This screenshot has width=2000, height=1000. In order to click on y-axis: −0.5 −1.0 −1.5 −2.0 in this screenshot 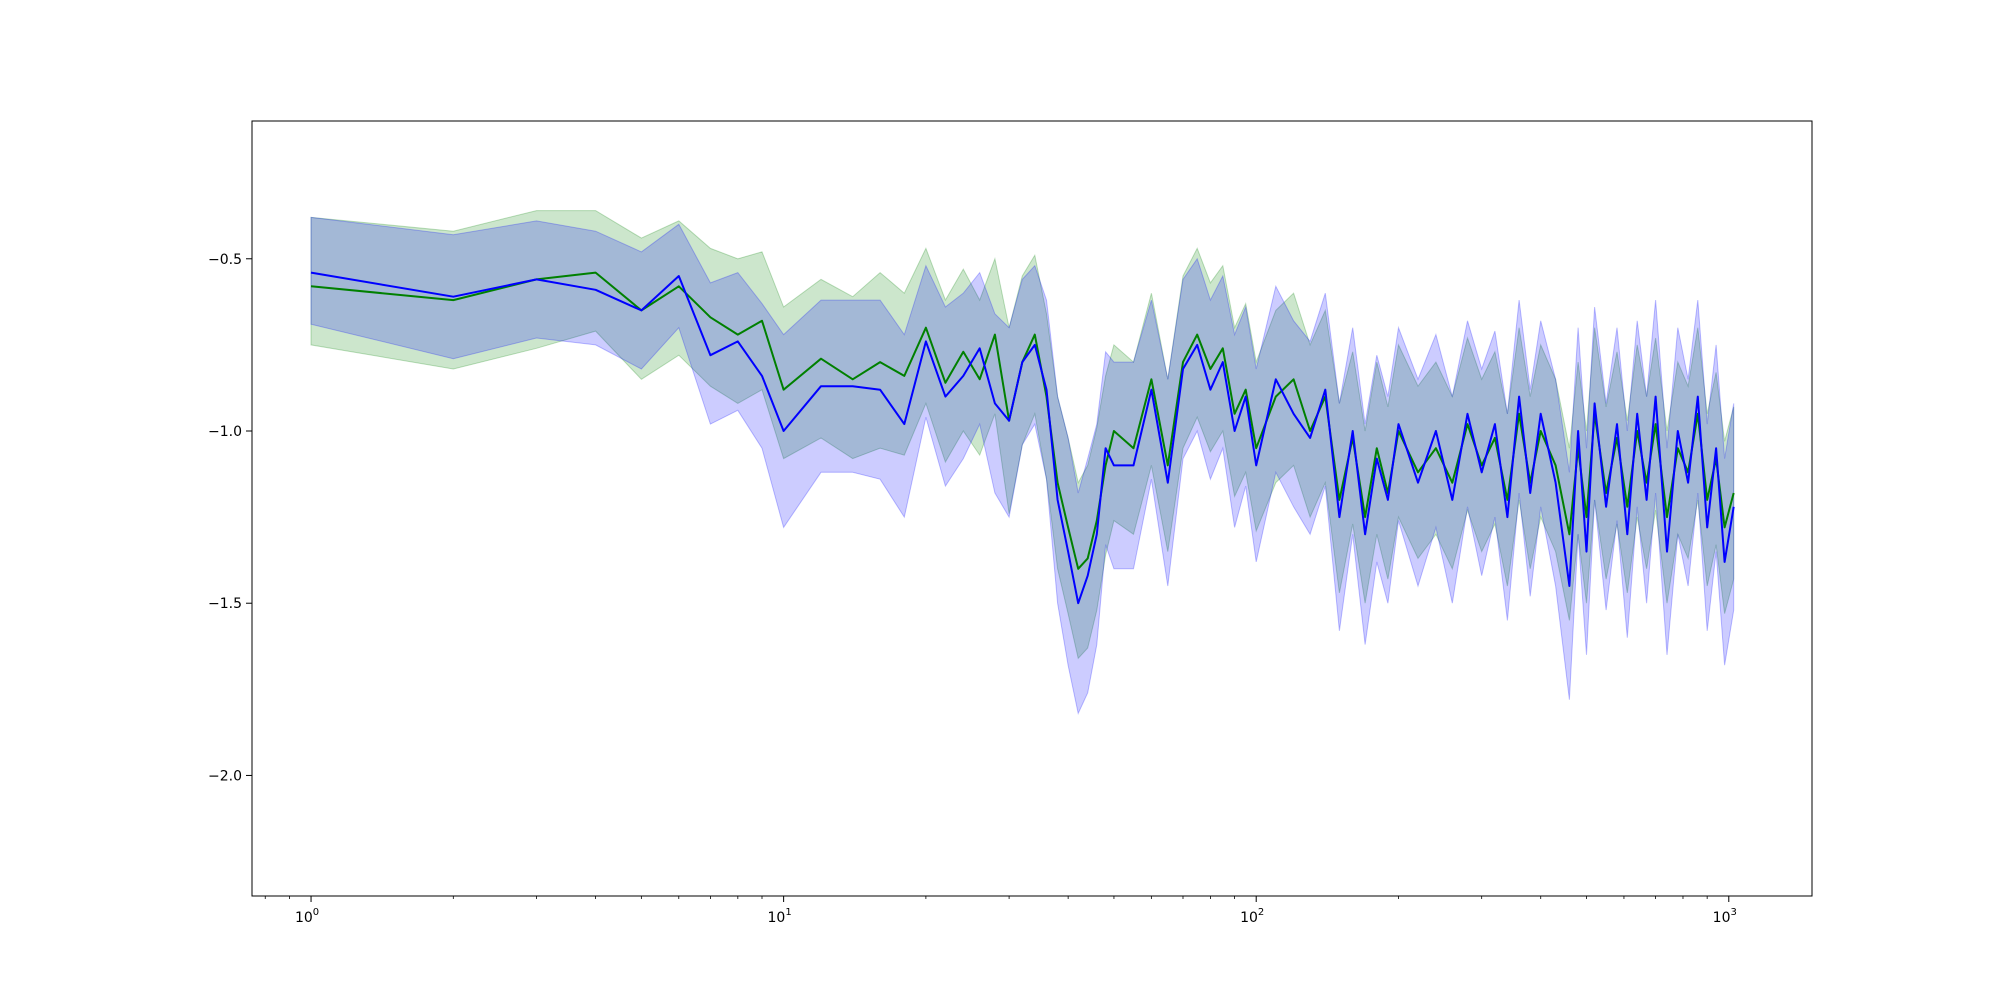, I will do `click(230, 518)`.